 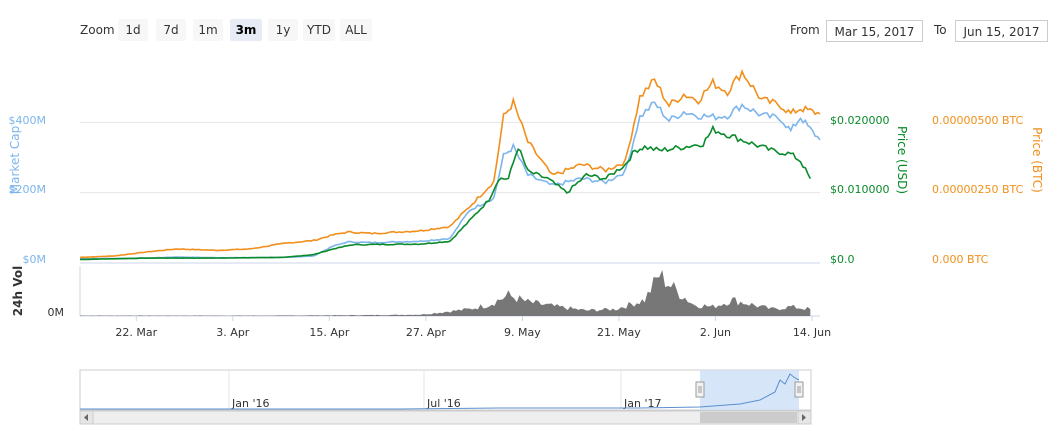 I want to click on navigator-frame, so click(x=445, y=390).